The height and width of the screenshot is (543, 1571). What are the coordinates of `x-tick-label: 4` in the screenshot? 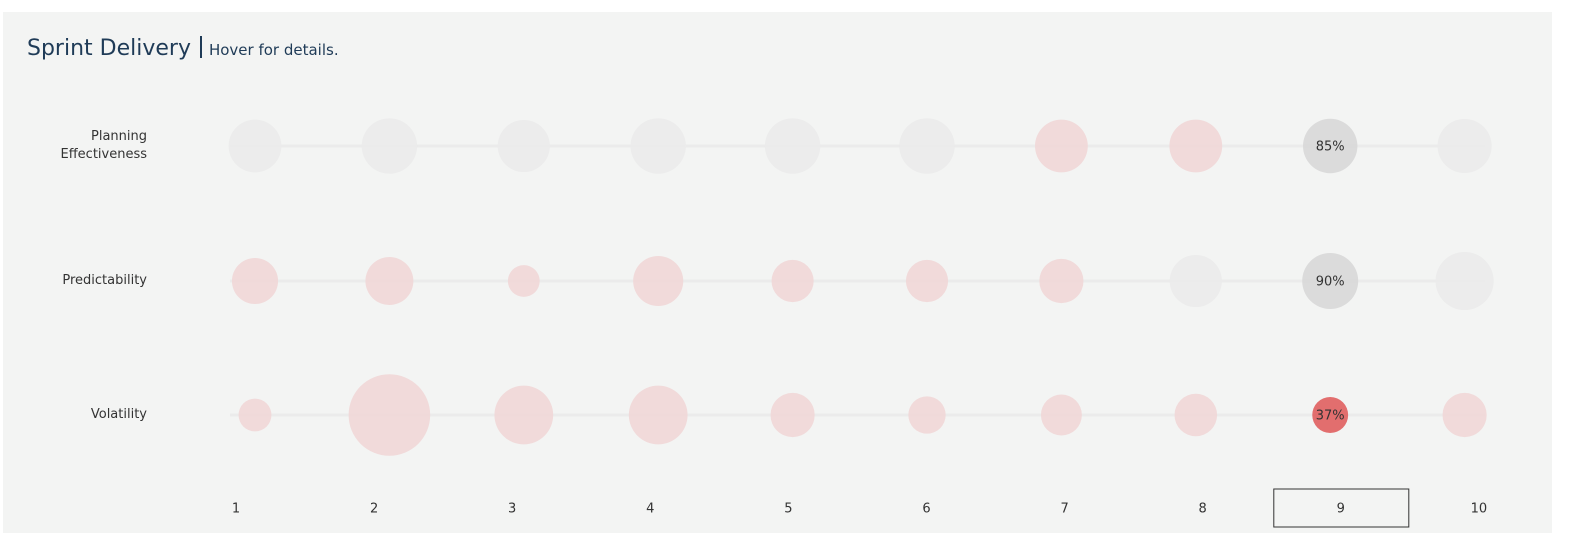 It's located at (650, 509).